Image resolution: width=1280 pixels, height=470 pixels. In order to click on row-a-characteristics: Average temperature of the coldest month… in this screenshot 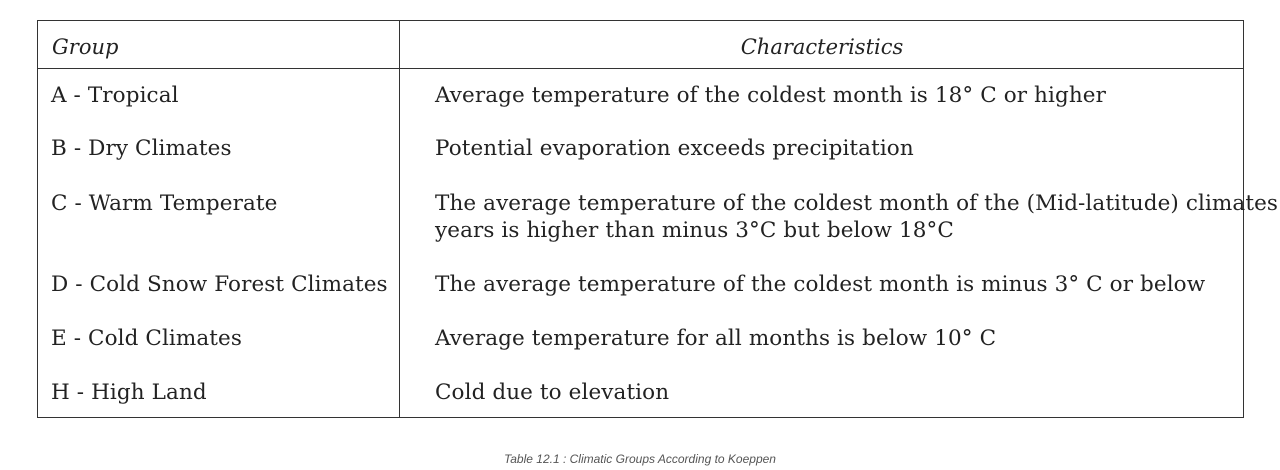, I will do `click(770, 95)`.